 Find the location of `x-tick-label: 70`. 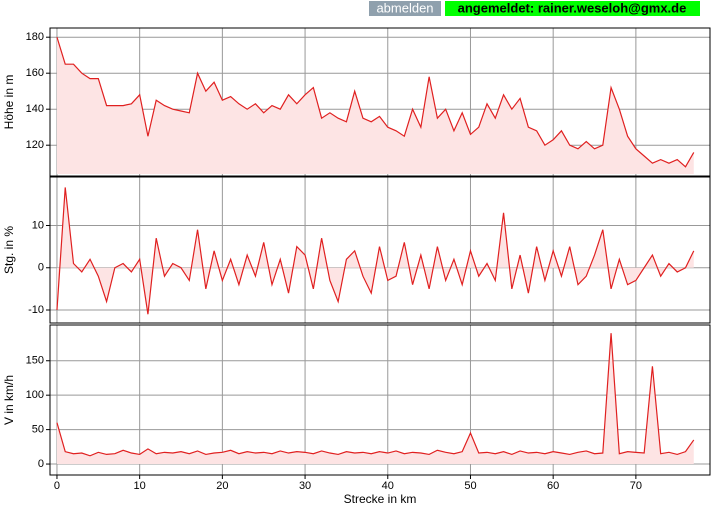

x-tick-label: 70 is located at coordinates (636, 486).